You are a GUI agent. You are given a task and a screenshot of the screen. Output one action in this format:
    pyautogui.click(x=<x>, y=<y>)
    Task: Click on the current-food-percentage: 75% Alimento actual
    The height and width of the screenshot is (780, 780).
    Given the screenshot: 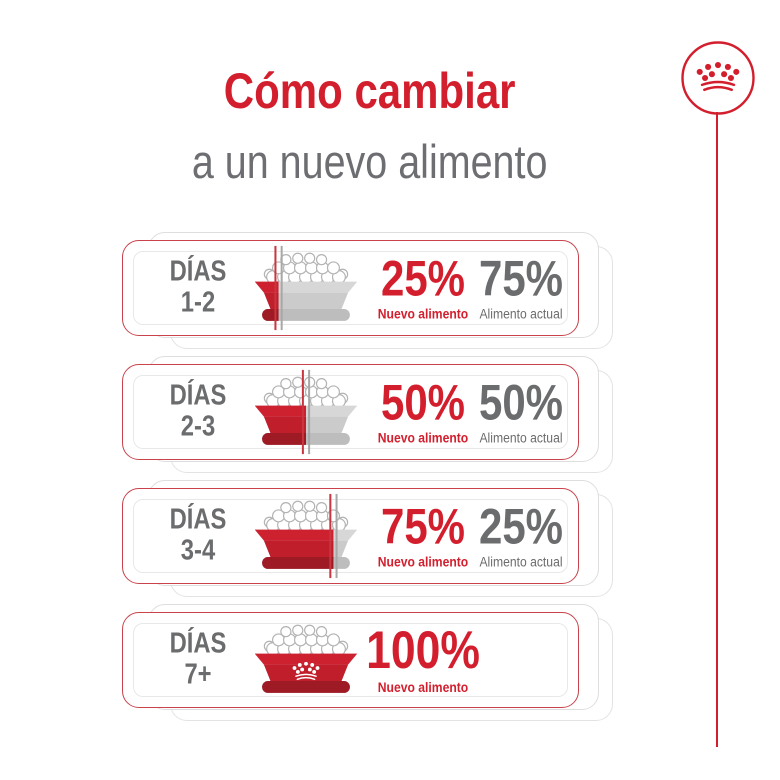 What is the action you would take?
    pyautogui.click(x=521, y=286)
    